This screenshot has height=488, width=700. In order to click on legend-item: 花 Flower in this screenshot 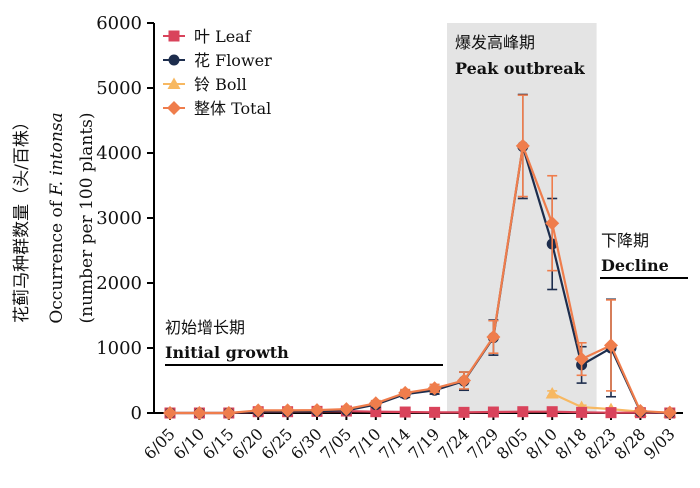, I will do `click(217, 60)`.